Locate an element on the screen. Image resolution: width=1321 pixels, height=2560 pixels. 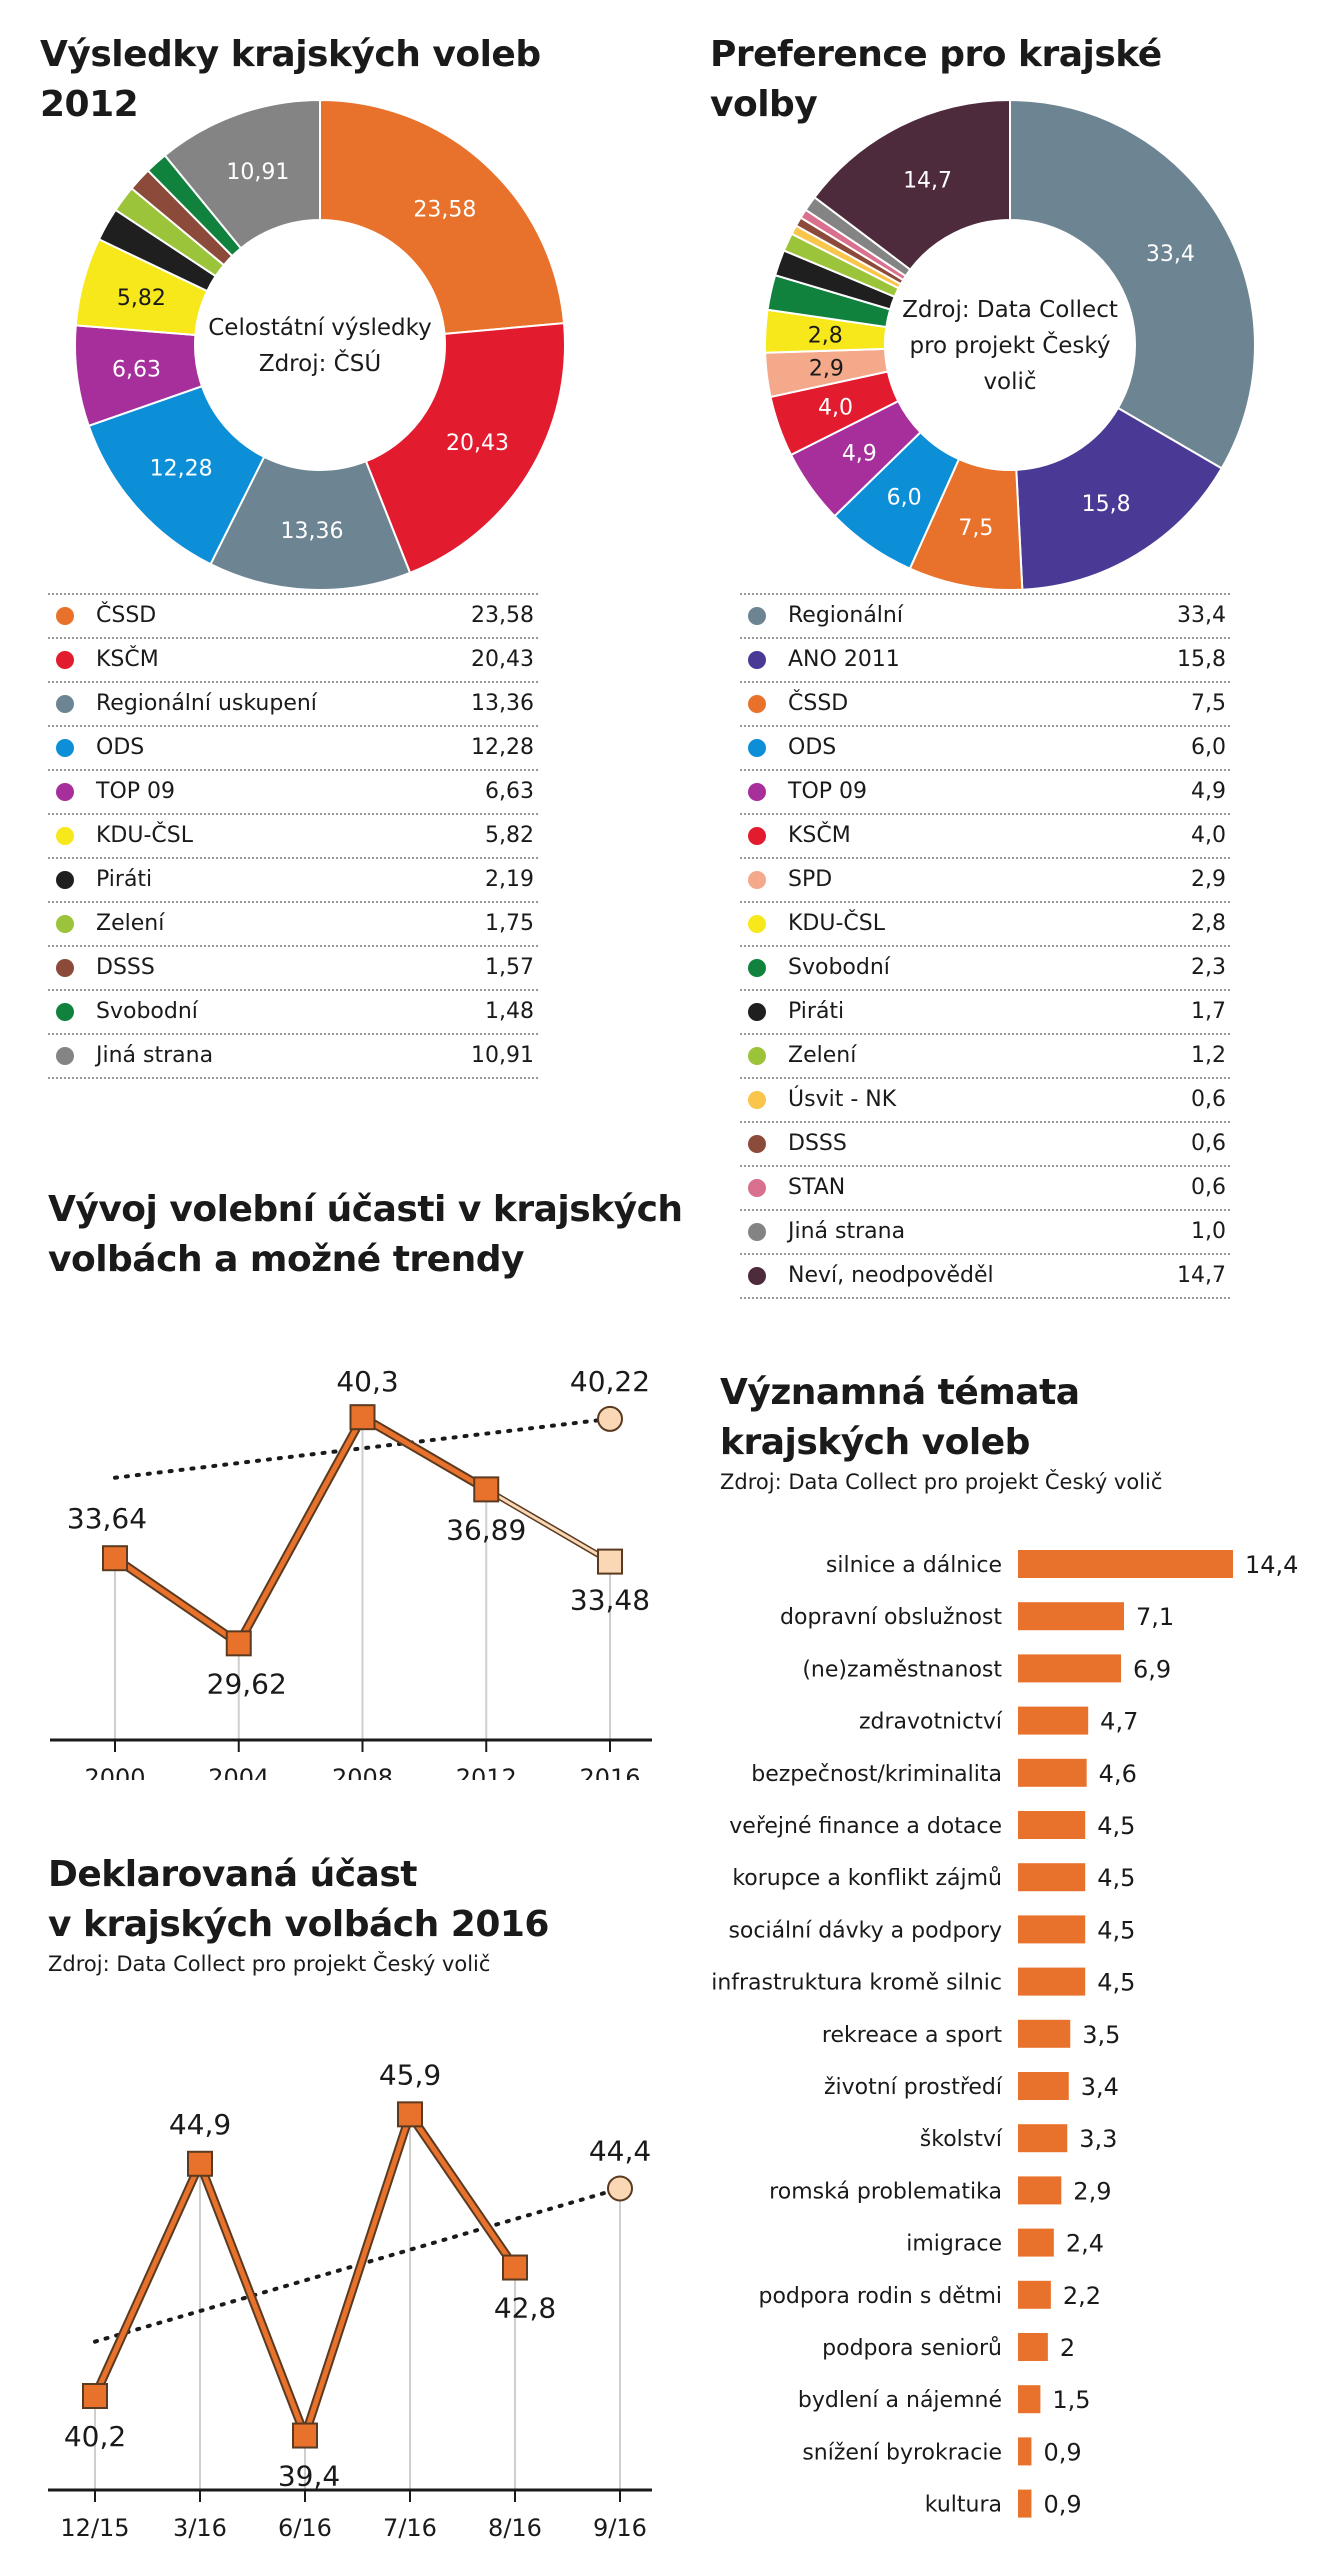
bar-podpora-senioru is located at coordinates (1033, 2347).